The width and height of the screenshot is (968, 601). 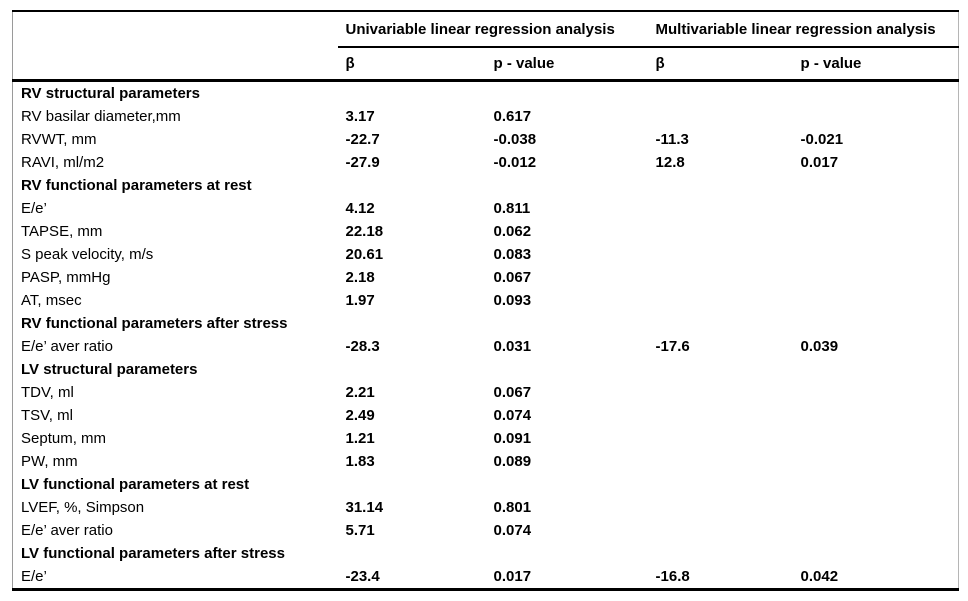 I want to click on table-row: LV functional parameters after stress, so click(x=486, y=553).